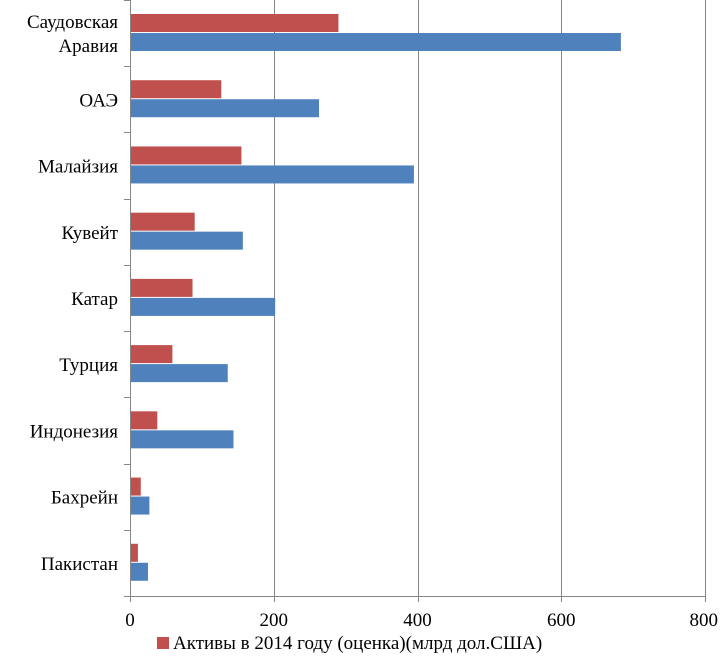  I want to click on x-tick-label: 0, so click(130, 620).